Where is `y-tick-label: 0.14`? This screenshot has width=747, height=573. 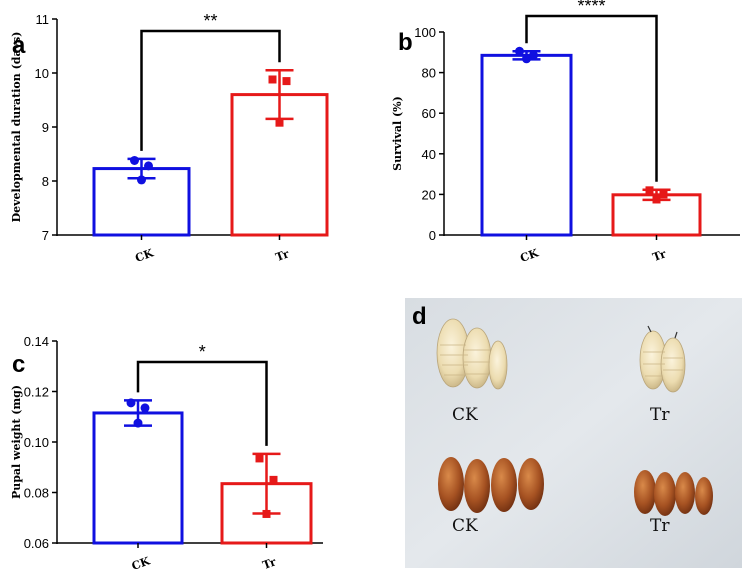 y-tick-label: 0.14 is located at coordinates (36, 341).